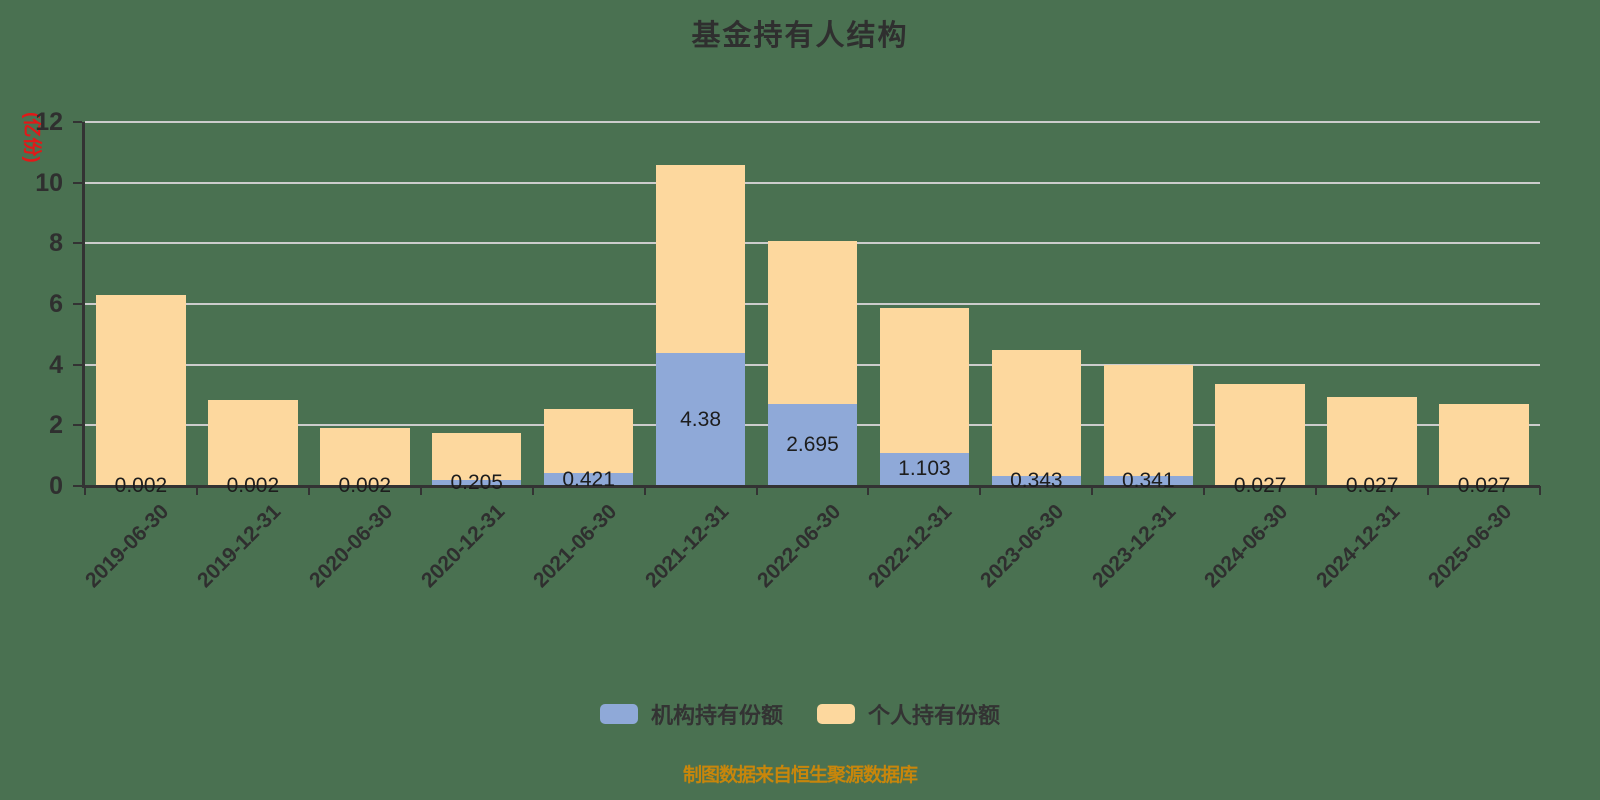 This screenshot has width=1600, height=800. What do you see at coordinates (127, 546) in the screenshot?
I see `x-axis-label-2019-06-30: 2019-06-30` at bounding box center [127, 546].